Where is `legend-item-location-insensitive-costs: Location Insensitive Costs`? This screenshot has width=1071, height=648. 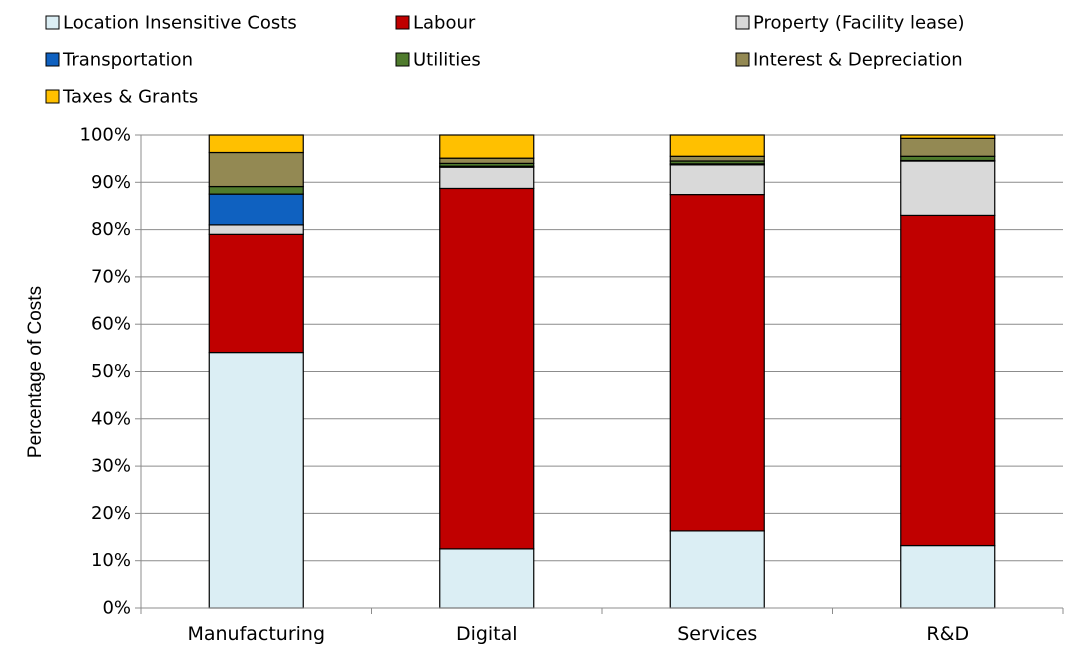 legend-item-location-insensitive-costs: Location Insensitive Costs is located at coordinates (171, 23).